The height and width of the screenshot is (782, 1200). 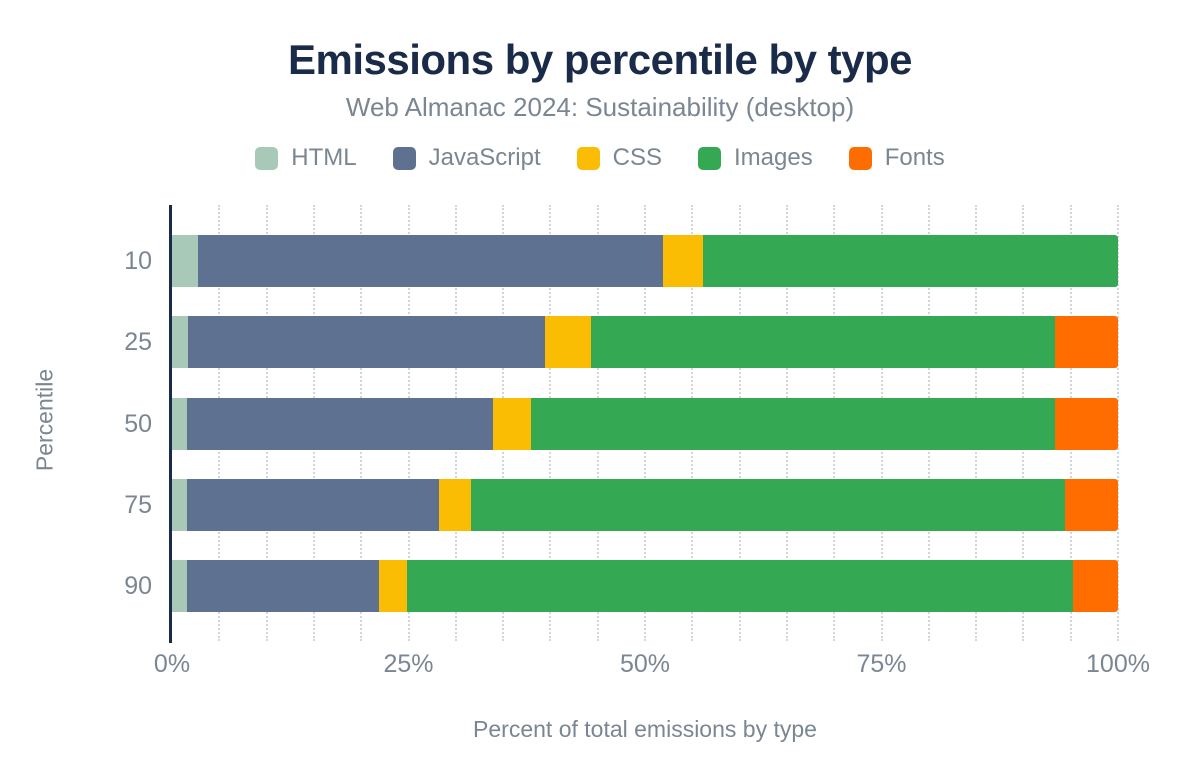 What do you see at coordinates (645, 729) in the screenshot?
I see `x-axis-title: Percent of total emissions by type` at bounding box center [645, 729].